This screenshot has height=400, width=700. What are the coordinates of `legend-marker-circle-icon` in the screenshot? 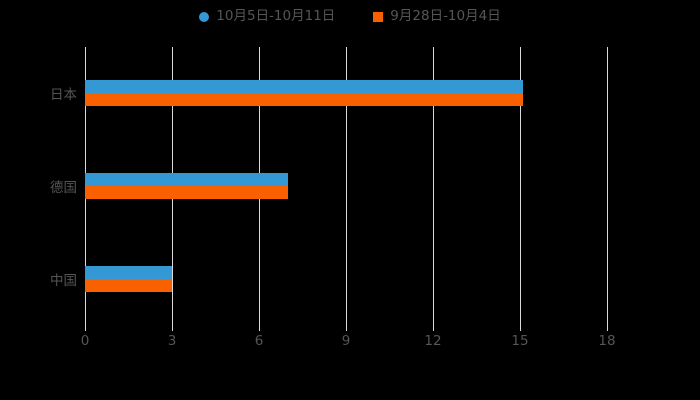 It's located at (204, 17).